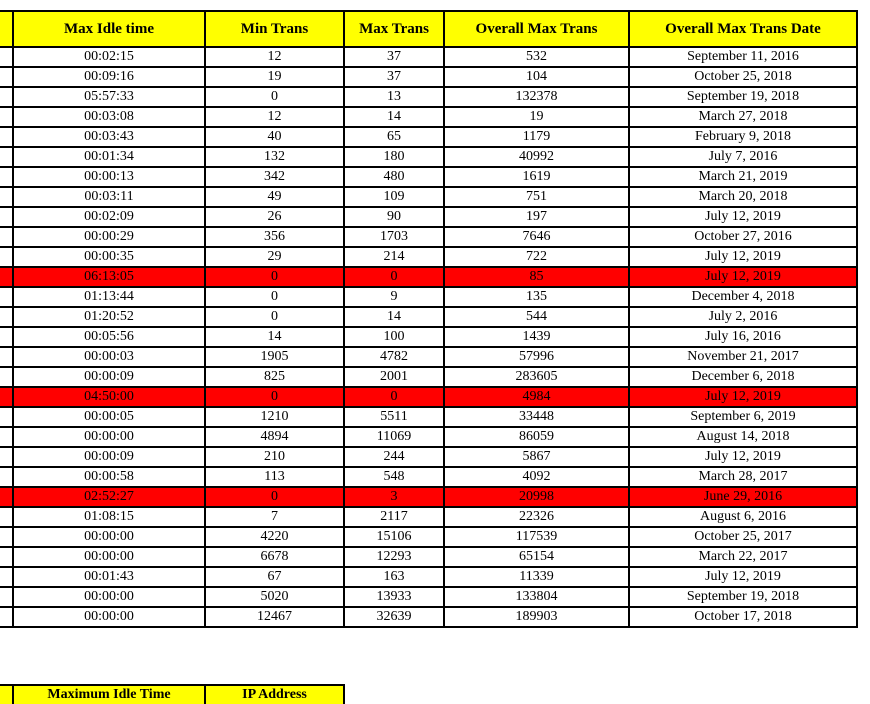 The width and height of the screenshot is (870, 704). I want to click on cell-overall-max-trans: 85, so click(536, 277).